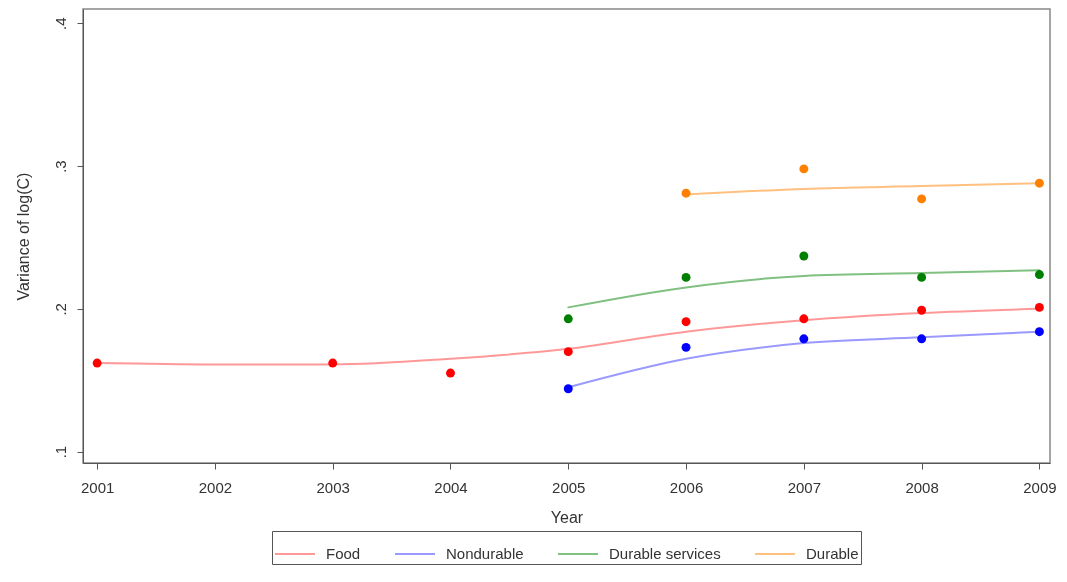  I want to click on legend-label: Durable, so click(832, 553).